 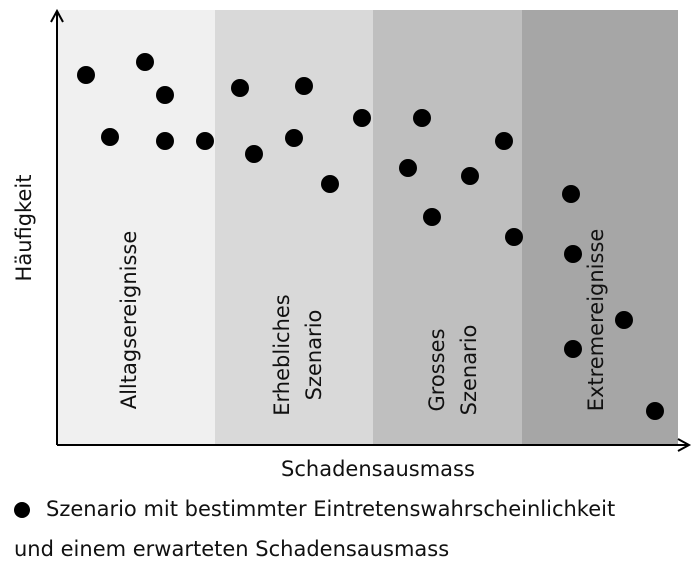 What do you see at coordinates (231, 549) in the screenshot?
I see `legend-text: und einem erwarteten Schadensausmass` at bounding box center [231, 549].